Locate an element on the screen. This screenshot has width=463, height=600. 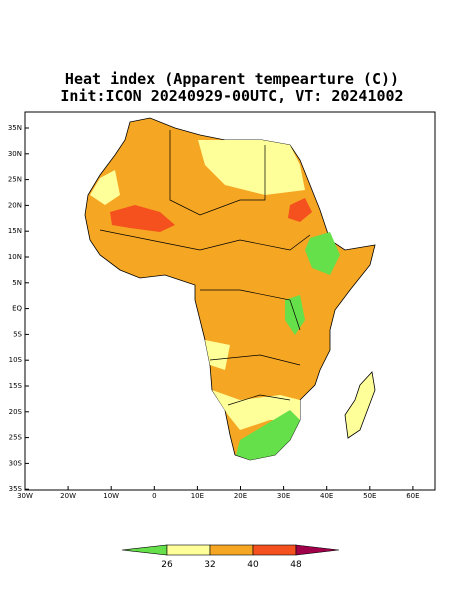
lon-labels: 30W 20W 10W 0 10E 20E 30E 40E 50E 60E is located at coordinates (218, 493).